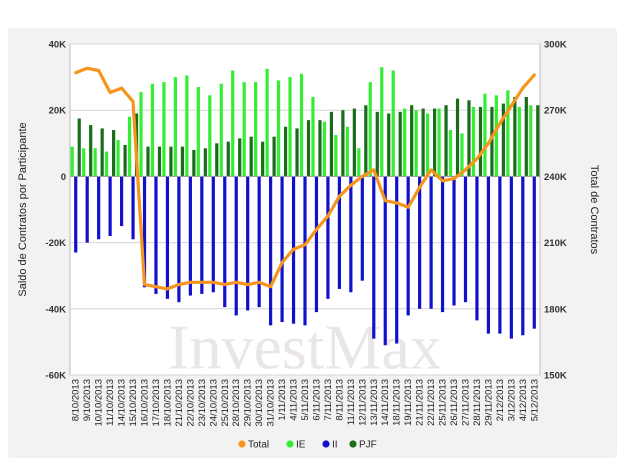 The width and height of the screenshot is (626, 463). What do you see at coordinates (408, 402) in the screenshot?
I see `x-tick-label: 19/11/2013` at bounding box center [408, 402].